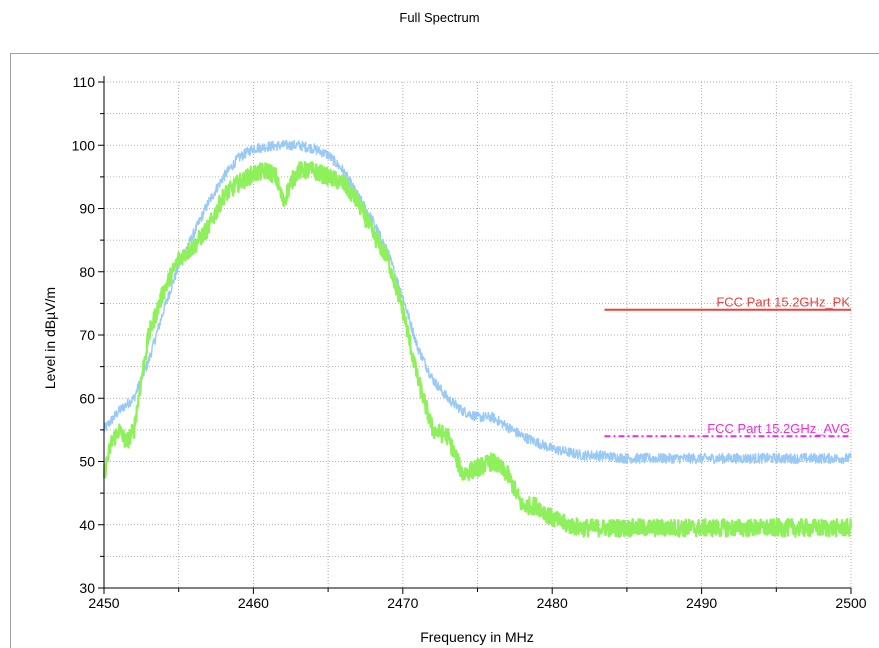 The width and height of the screenshot is (879, 648). Describe the element at coordinates (402, 603) in the screenshot. I see `x-tick-label: 2470` at that location.